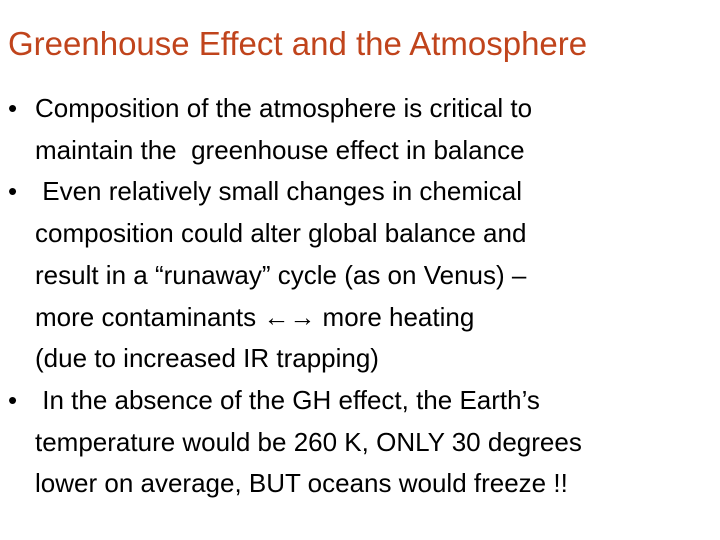 The height and width of the screenshot is (540, 720). What do you see at coordinates (255, 316) in the screenshot?
I see `bullet-text-line: more contaminants ←→ more heating` at bounding box center [255, 316].